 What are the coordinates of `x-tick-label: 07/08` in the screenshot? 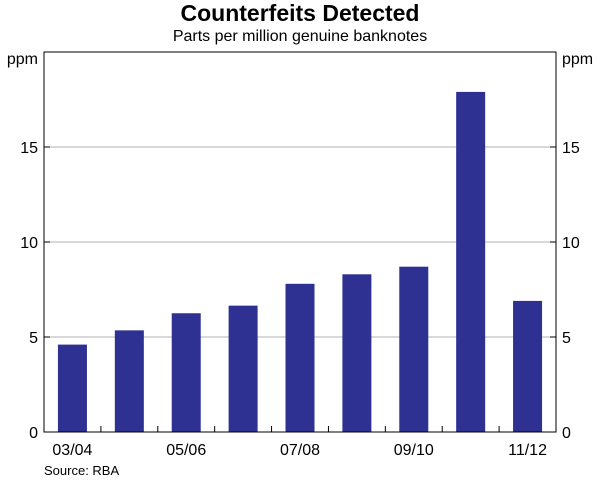 It's located at (300, 450).